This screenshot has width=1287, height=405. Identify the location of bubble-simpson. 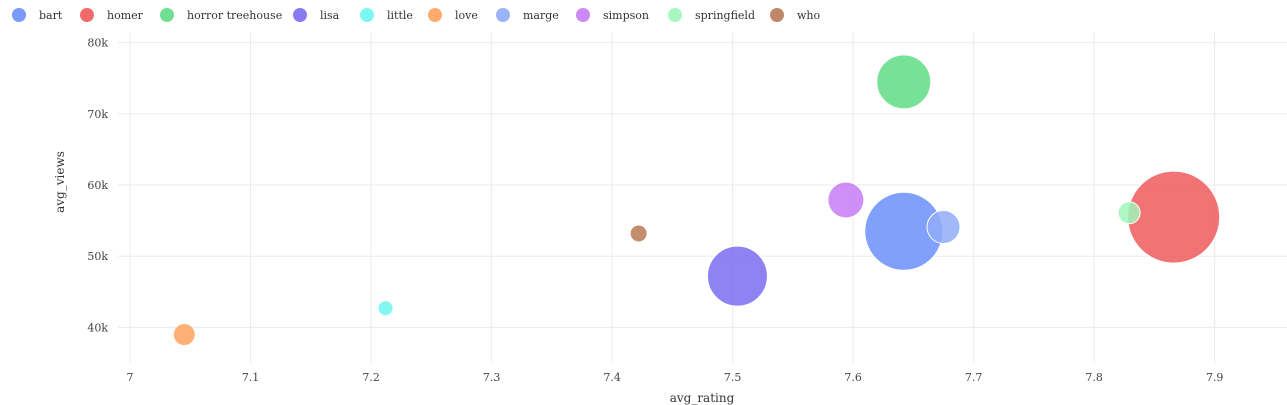
(846, 200).